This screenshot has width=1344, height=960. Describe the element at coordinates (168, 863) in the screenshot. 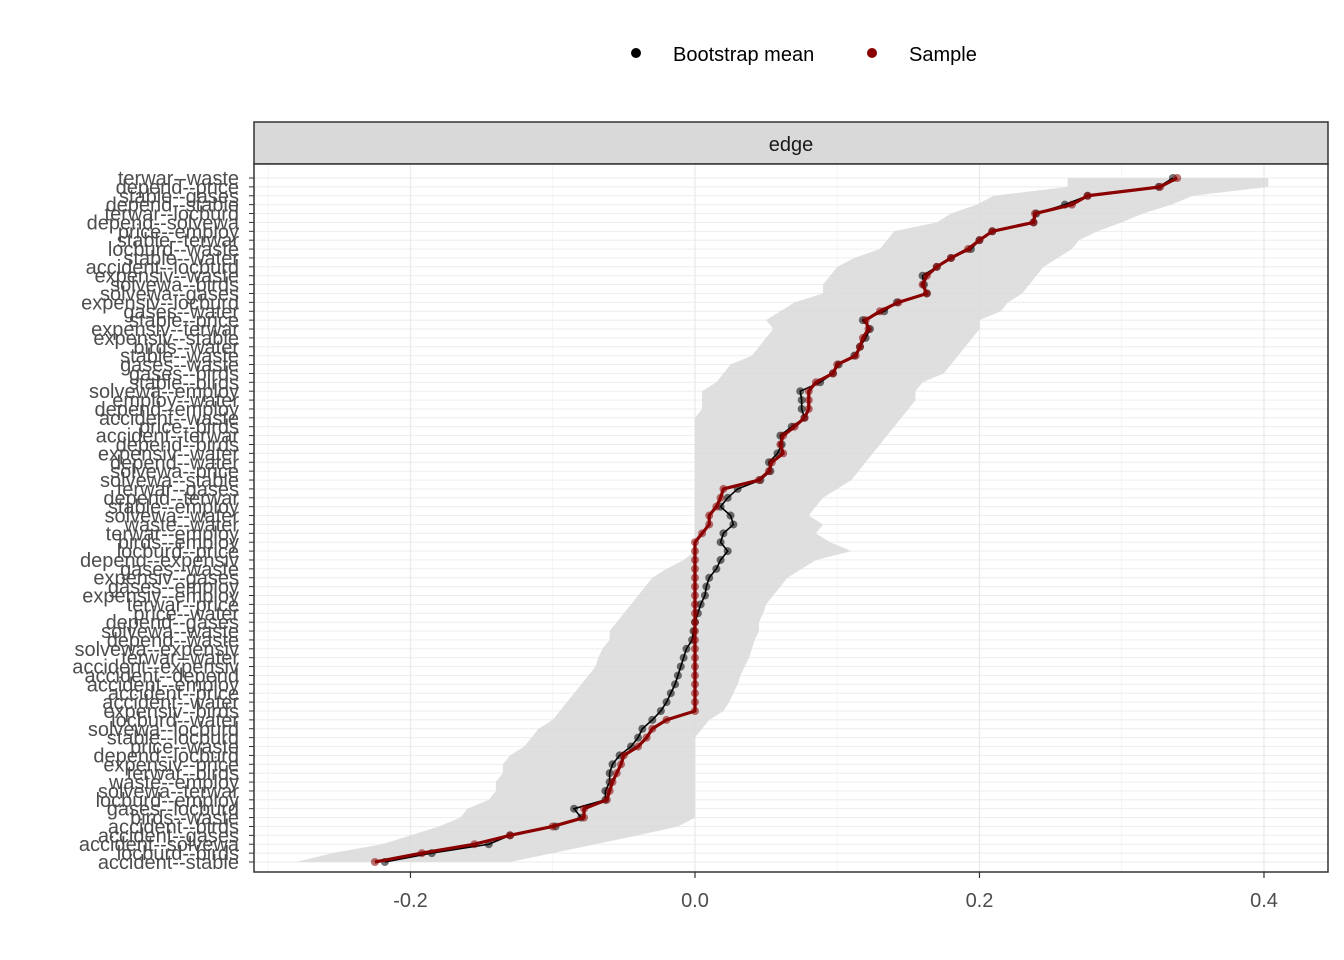

I see `y-tick-label: accident--stable` at that location.